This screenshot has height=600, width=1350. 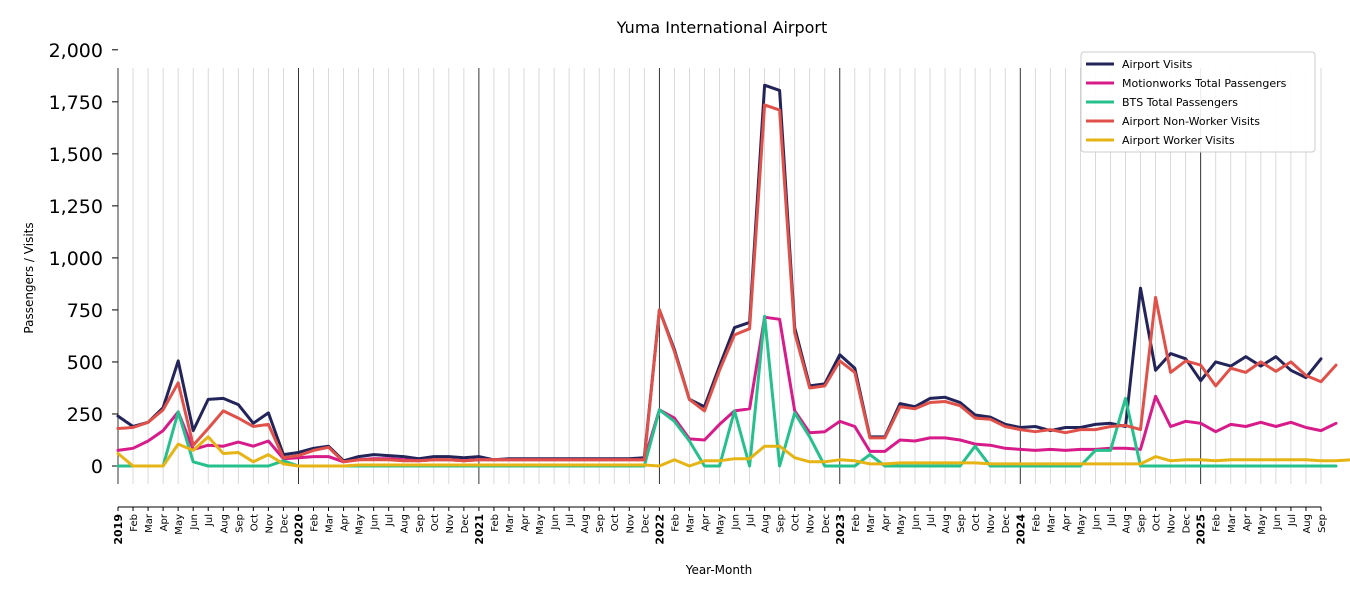 I want to click on y-tick-label: 1,250, so click(x=76, y=207).